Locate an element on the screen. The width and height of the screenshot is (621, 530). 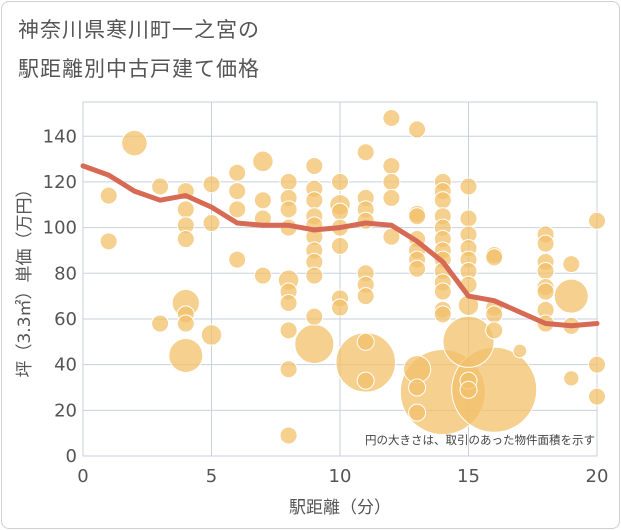
chart-title-line2: 駅距離別中古戸建て価格 is located at coordinates (139, 69).